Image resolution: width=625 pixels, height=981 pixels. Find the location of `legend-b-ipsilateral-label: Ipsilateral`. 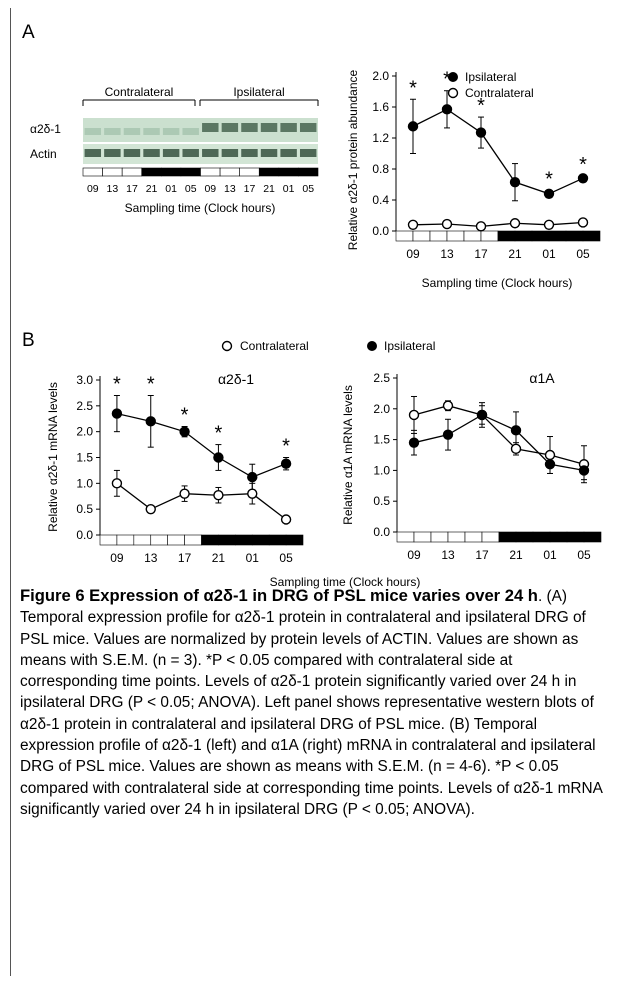

legend-b-ipsilateral-label: Ipsilateral is located at coordinates (409, 346).